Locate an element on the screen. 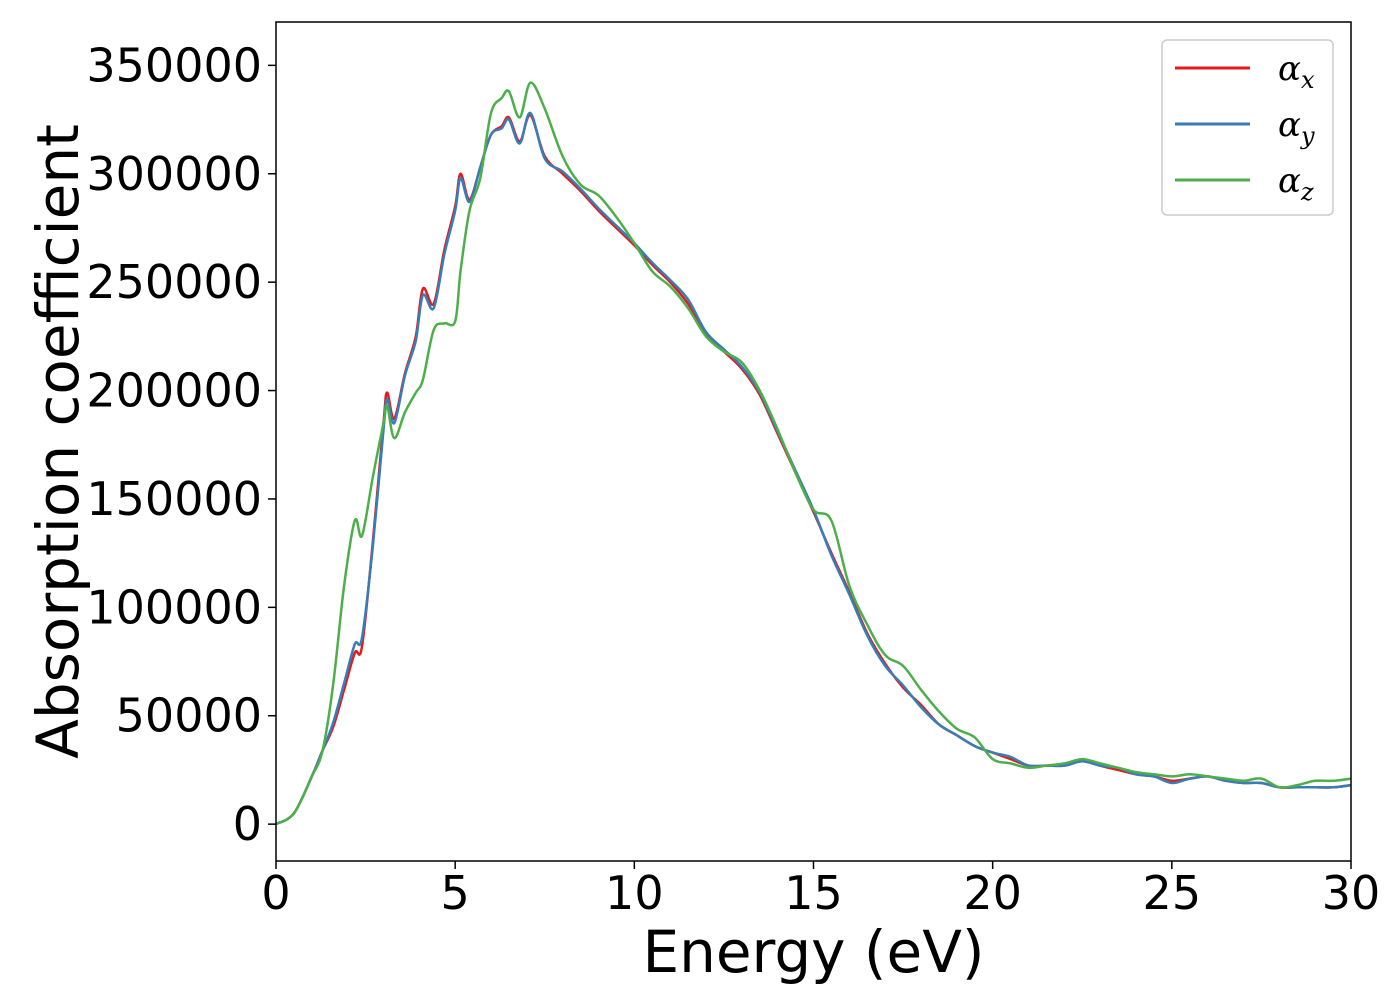 The height and width of the screenshot is (1000, 1400). x-tick-label: 15 is located at coordinates (813, 893).